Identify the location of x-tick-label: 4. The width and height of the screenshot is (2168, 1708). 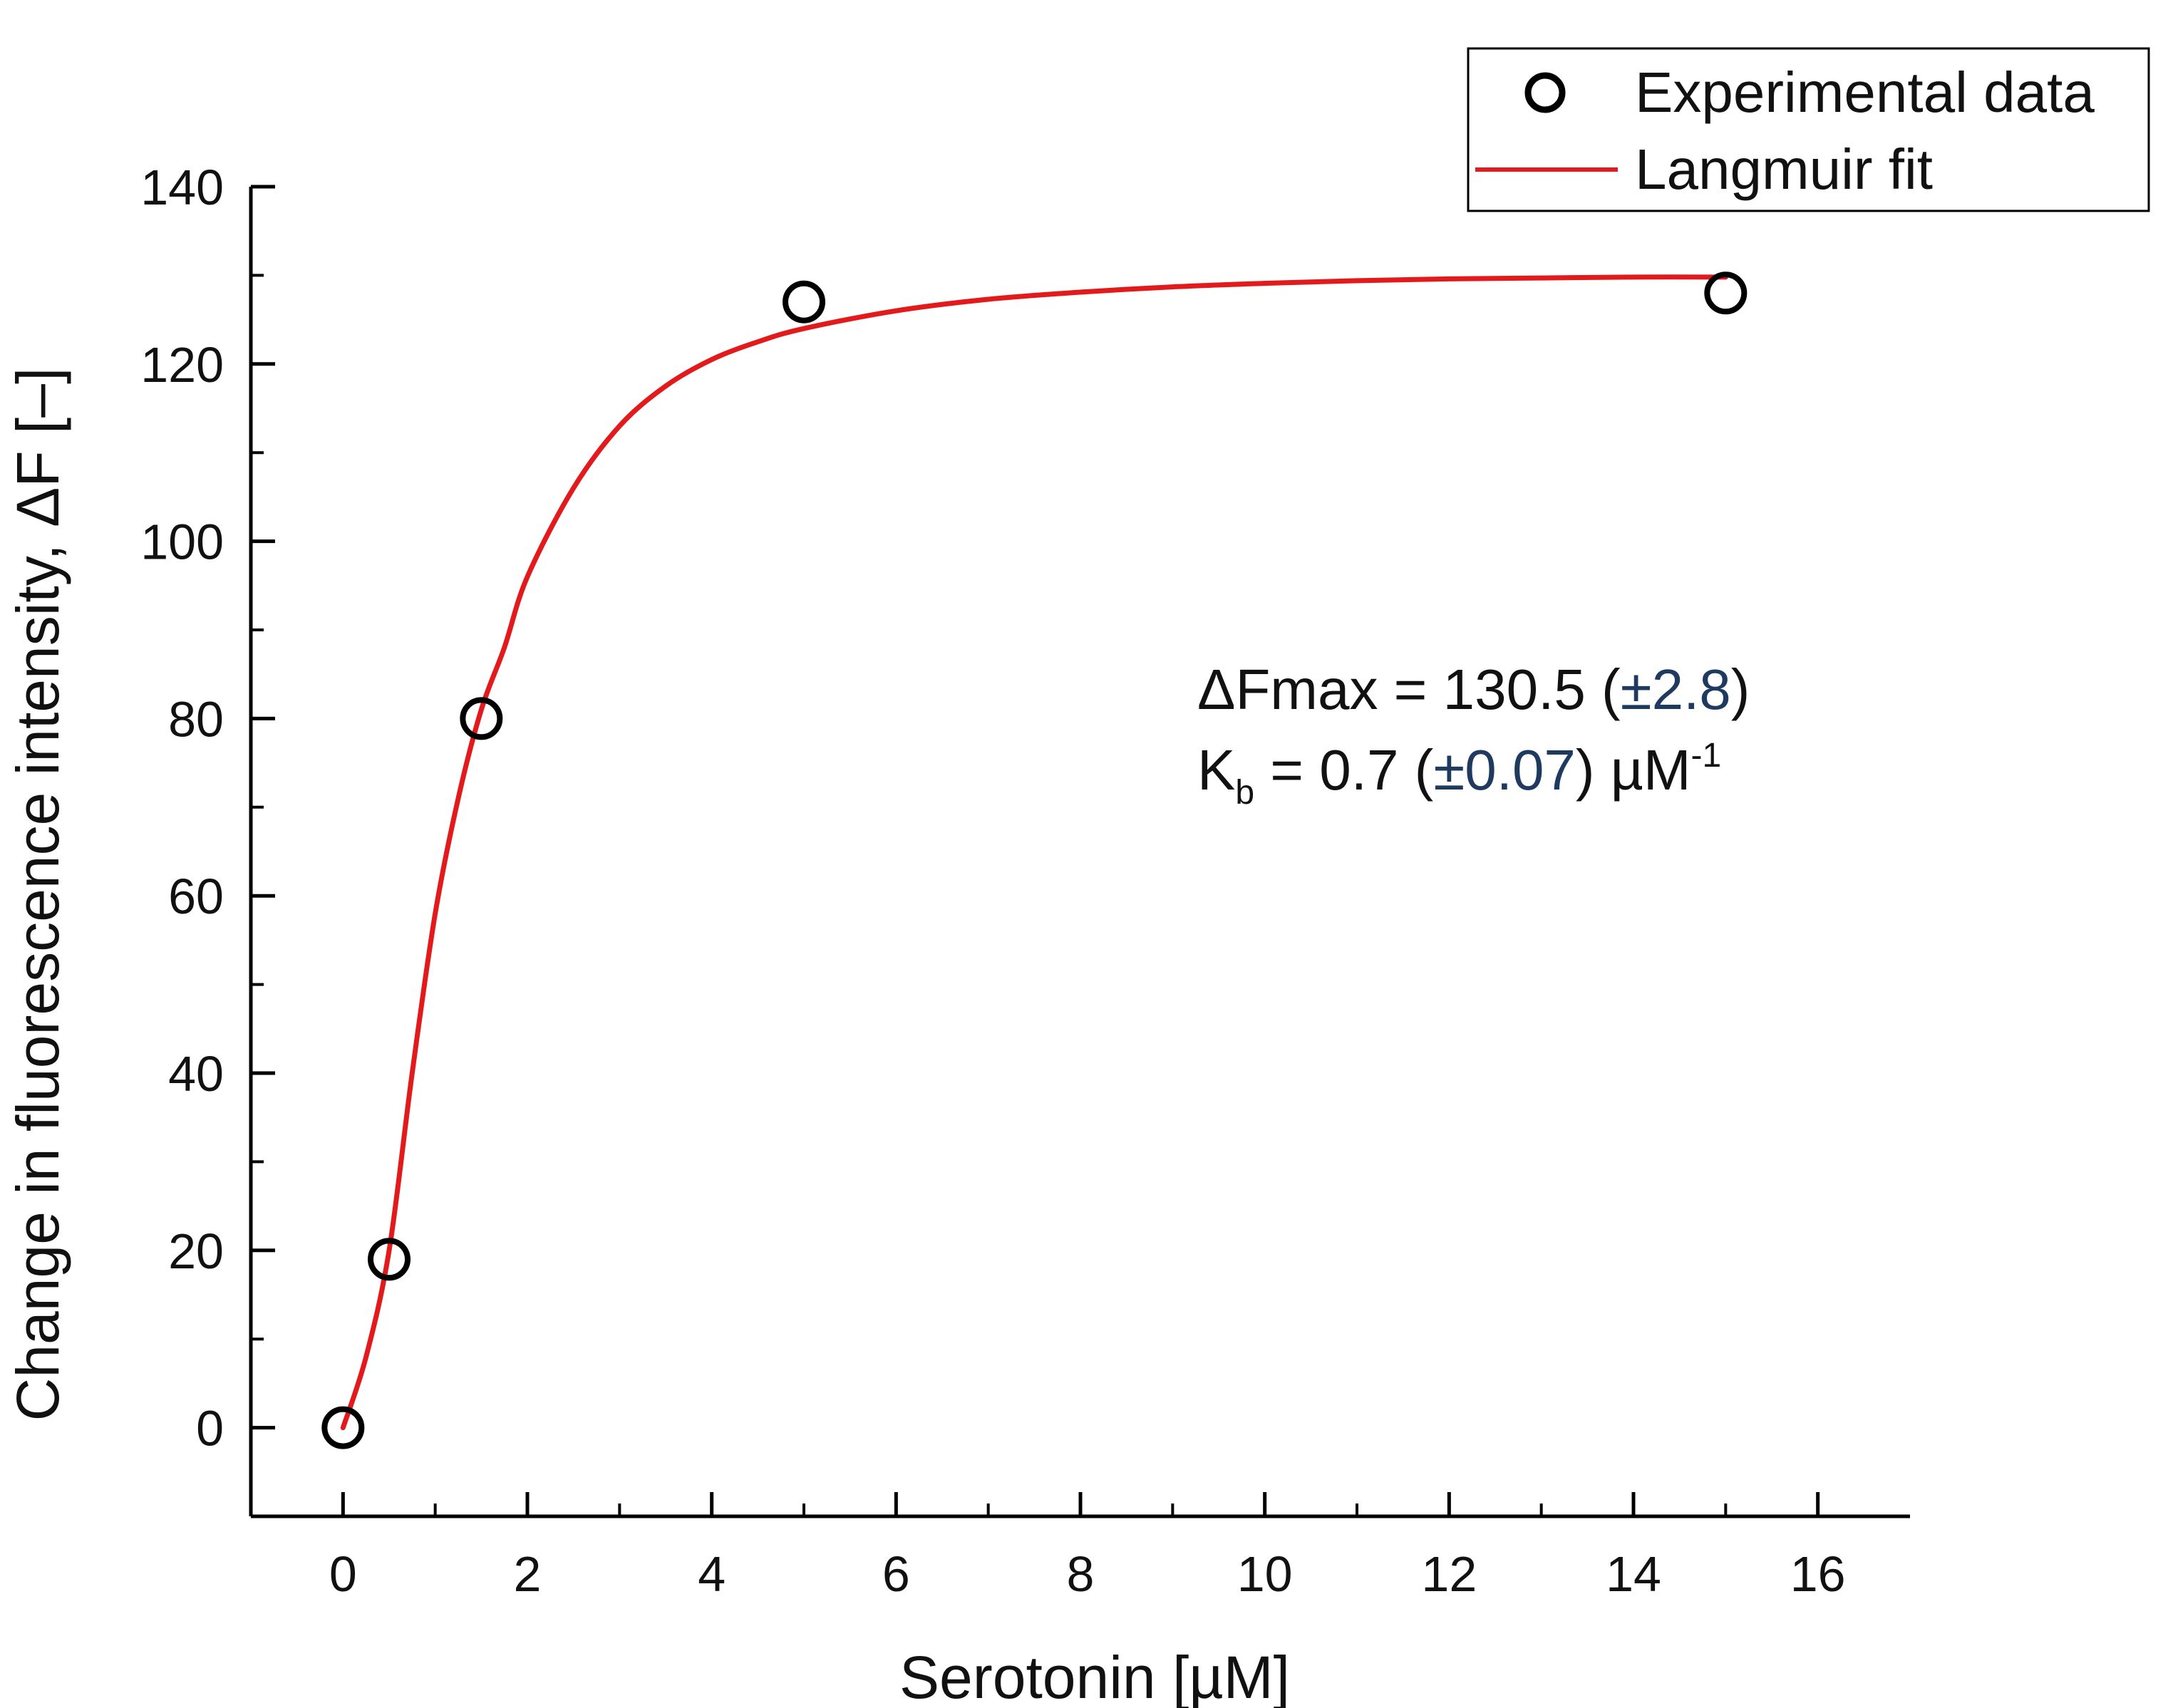
(712, 1574).